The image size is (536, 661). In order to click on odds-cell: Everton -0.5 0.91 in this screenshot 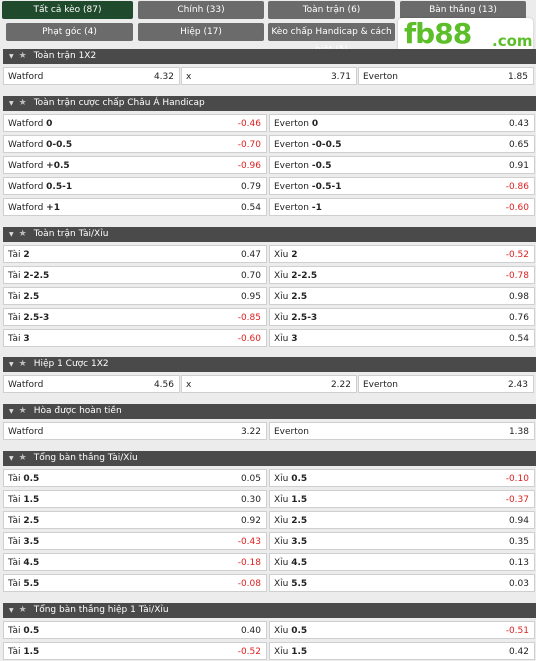, I will do `click(402, 165)`.